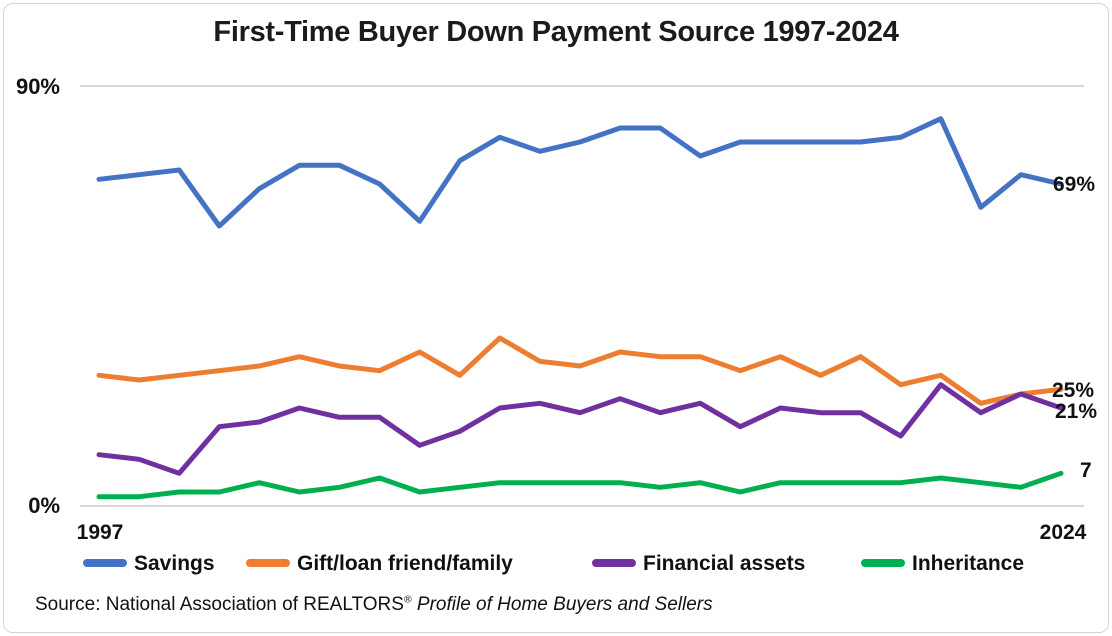  I want to click on legend-label-gift: Gift/loan friend/family, so click(405, 563).